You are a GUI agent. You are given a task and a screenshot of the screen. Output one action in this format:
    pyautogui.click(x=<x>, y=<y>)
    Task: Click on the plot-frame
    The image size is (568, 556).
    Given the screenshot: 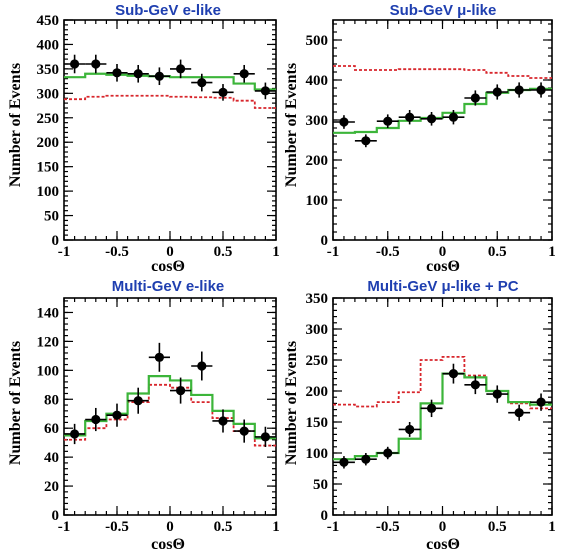 What is the action you would take?
    pyautogui.click(x=170, y=406)
    